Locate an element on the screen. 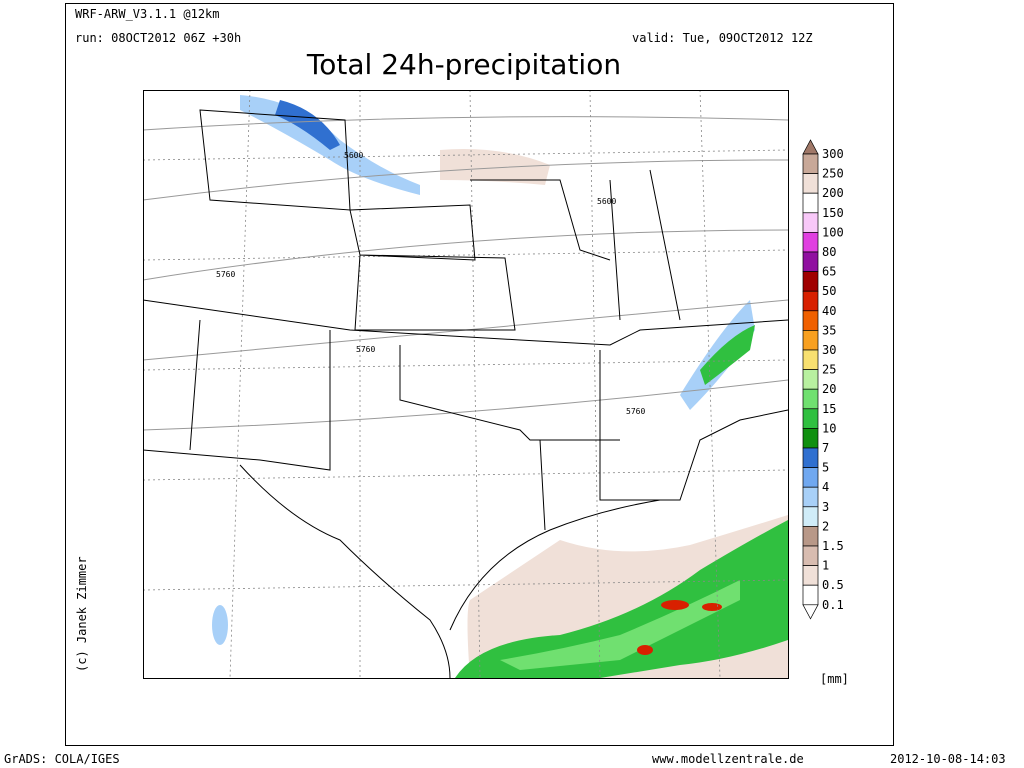  colorbar-label: 40 is located at coordinates (829, 311).